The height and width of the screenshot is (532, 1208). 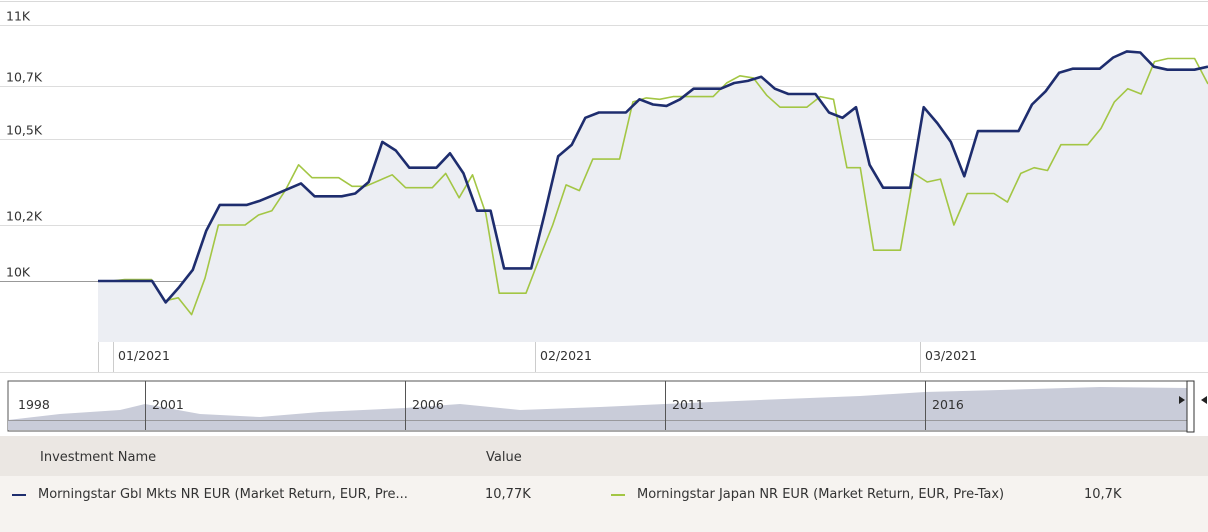 I want to click on y-axis-ticks: 10K 10,2K 10,5K 10,7K 11K, so click(x=24, y=144).